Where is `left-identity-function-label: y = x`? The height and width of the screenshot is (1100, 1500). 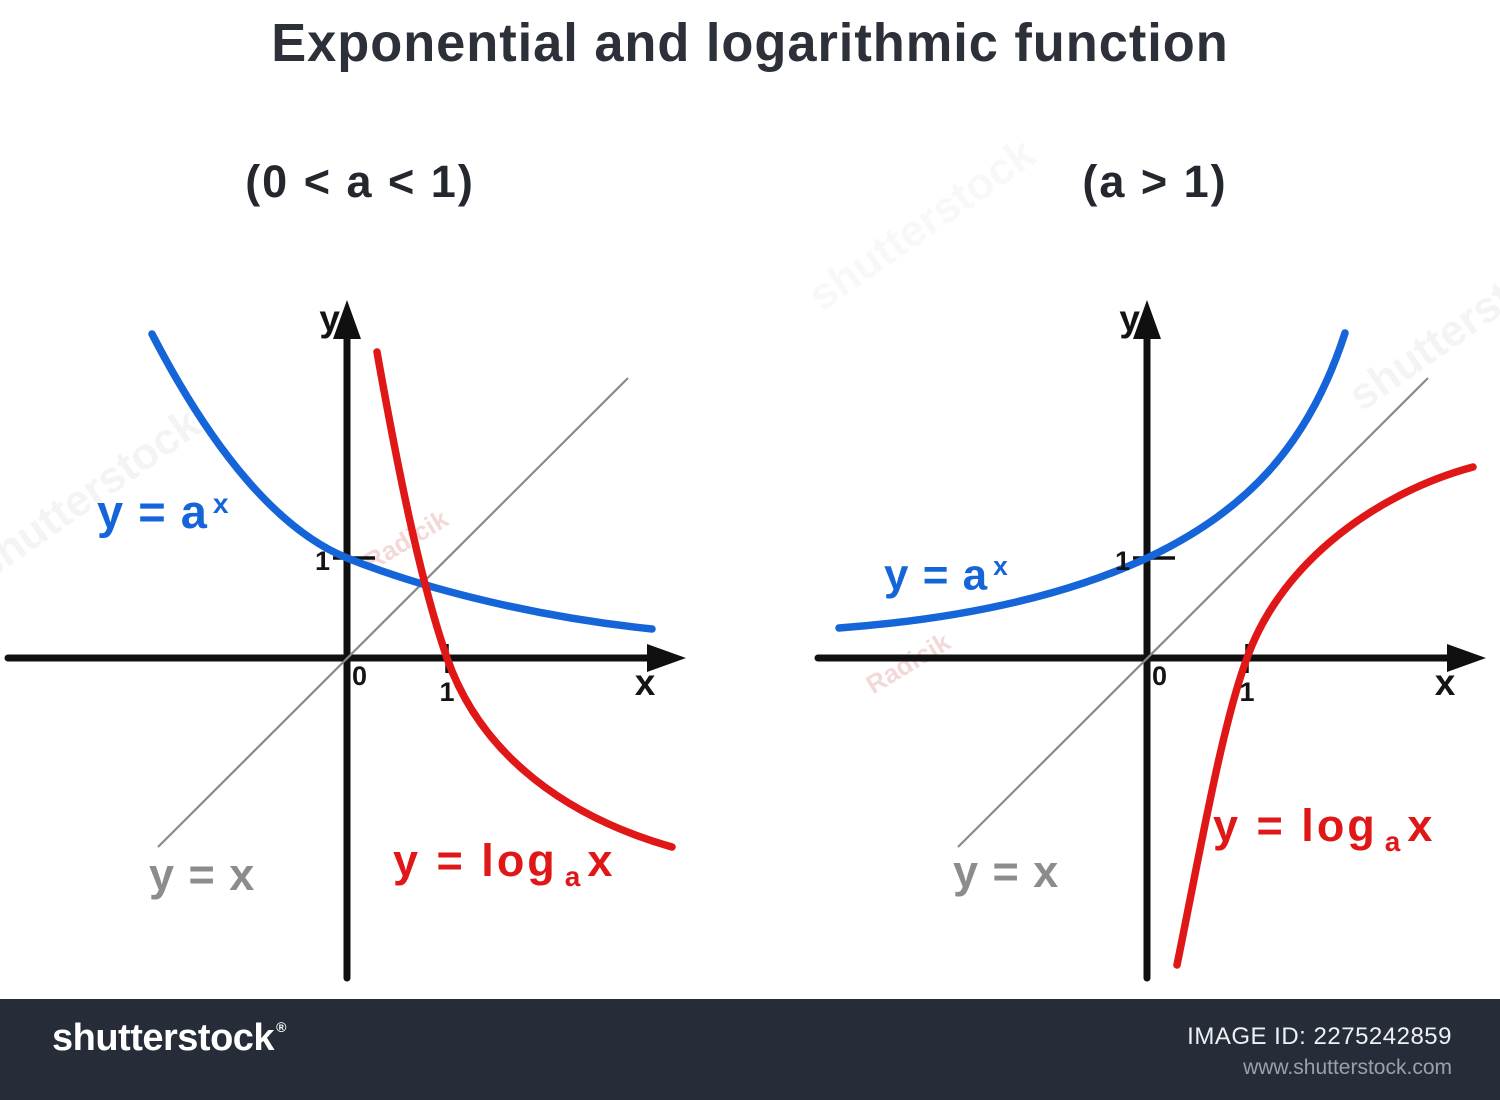 left-identity-function-label: y = x is located at coordinates (202, 874).